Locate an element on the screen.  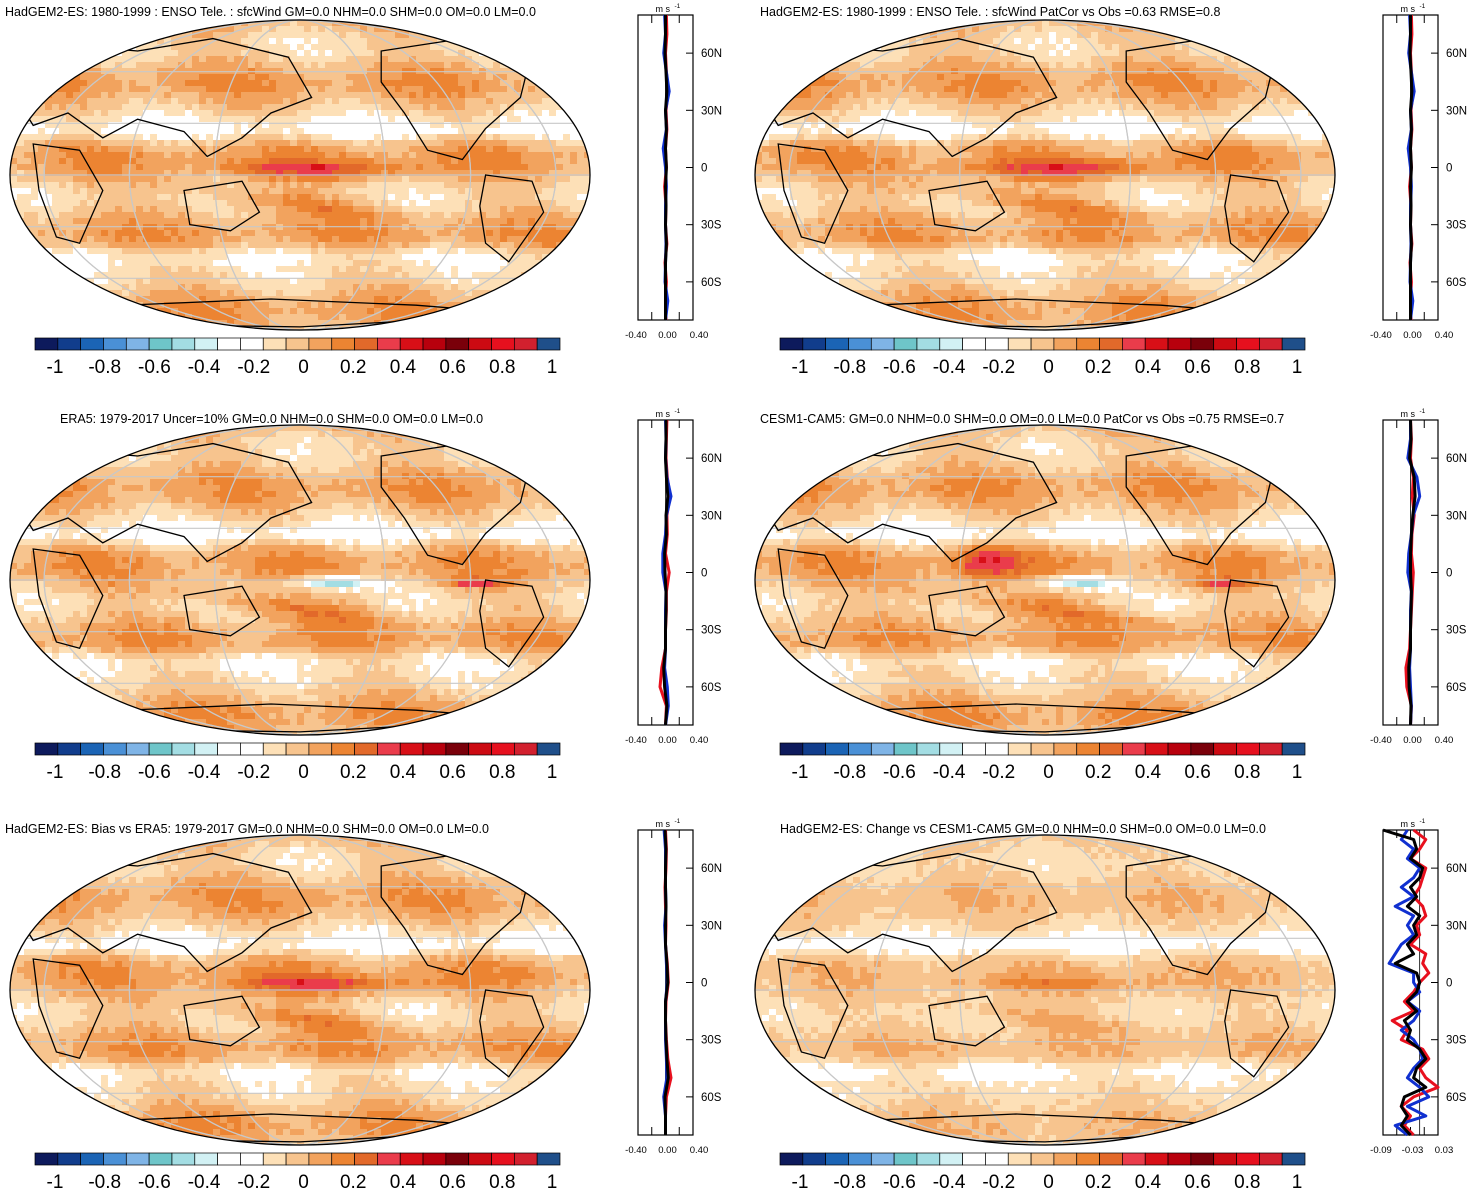
profile-lat-label: 60N is located at coordinates (711, 869).